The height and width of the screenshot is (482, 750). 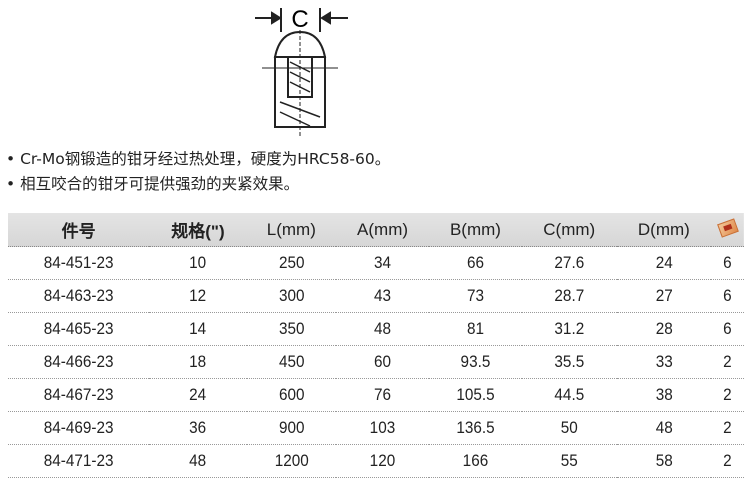 I want to click on table-cell: 12, so click(x=198, y=296).